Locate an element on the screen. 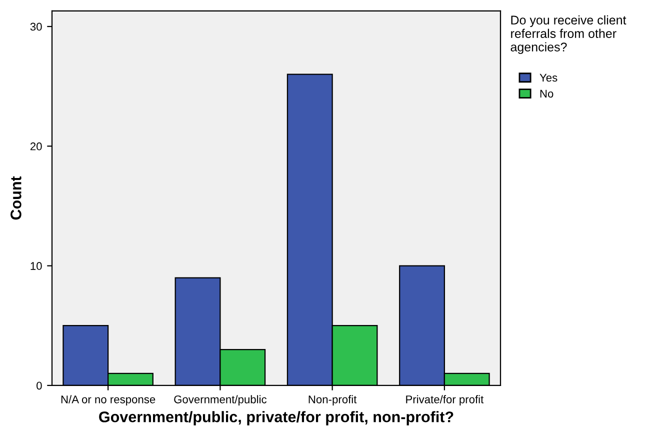 This screenshot has width=650, height=438. legend-label: Yes is located at coordinates (549, 78).